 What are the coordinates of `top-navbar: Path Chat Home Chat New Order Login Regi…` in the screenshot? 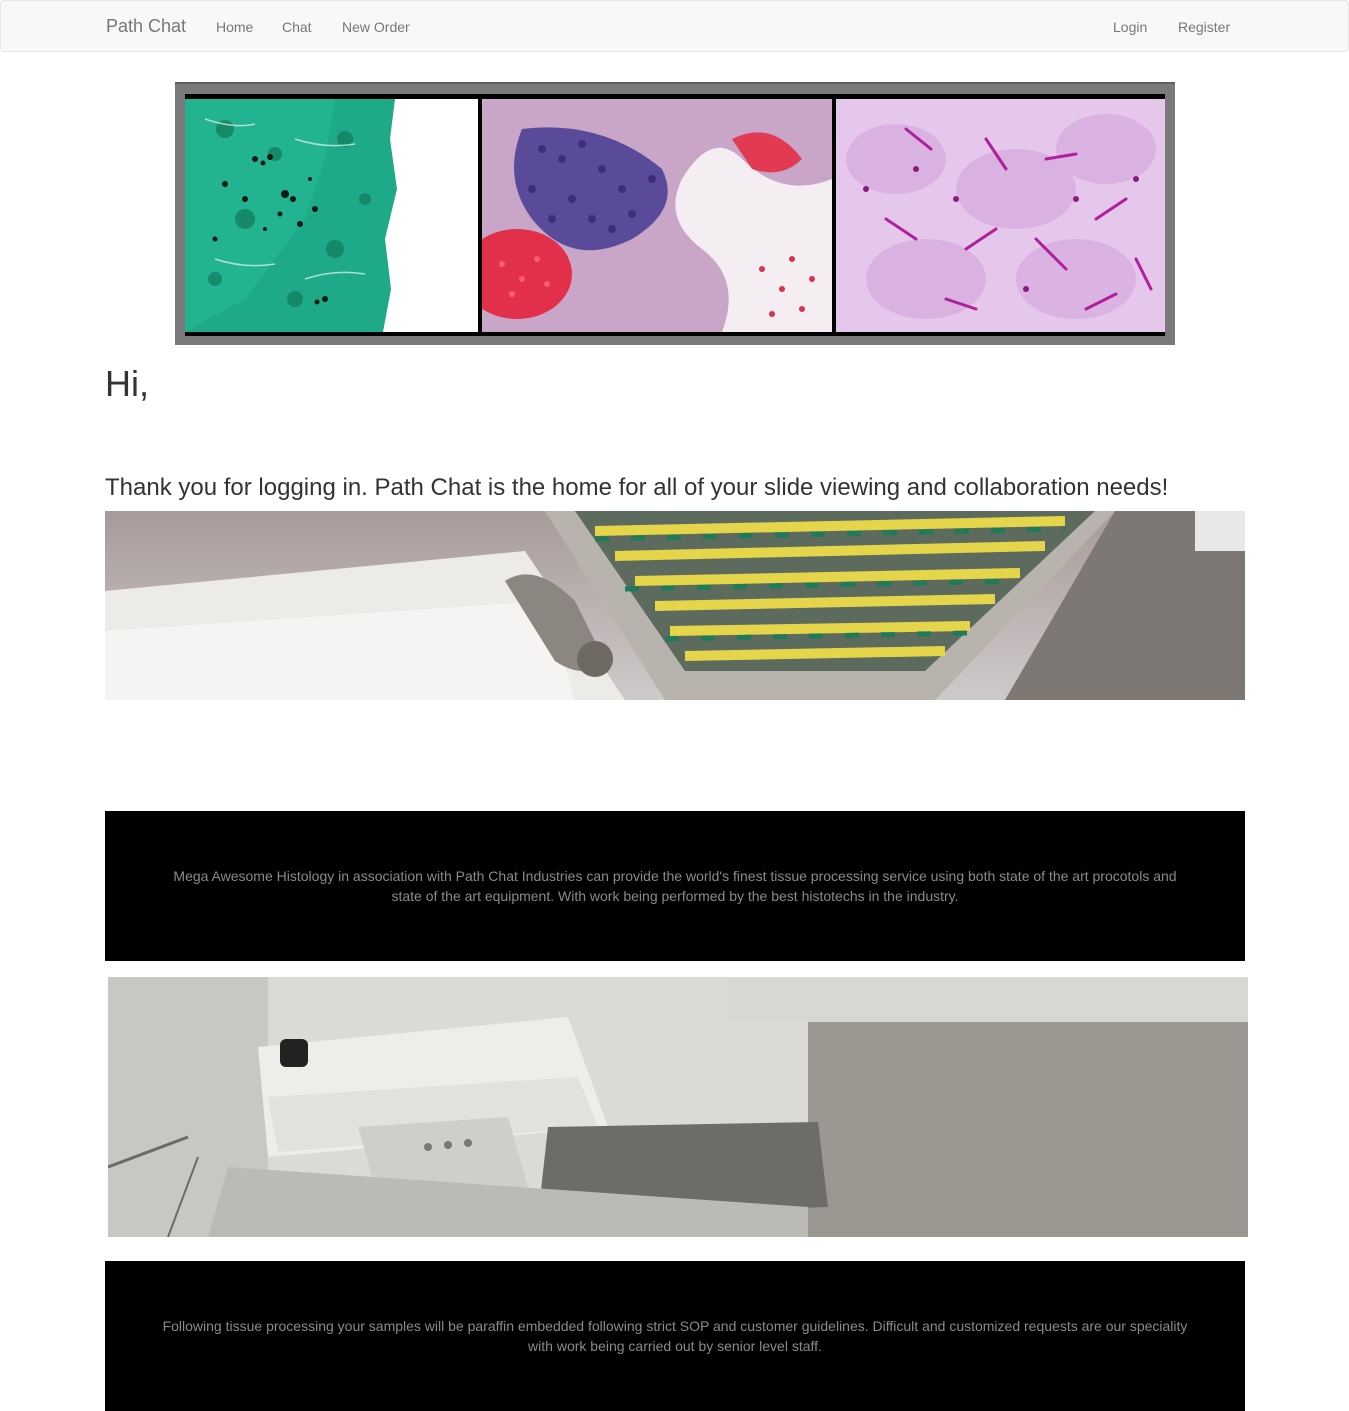 It's located at (674, 26).